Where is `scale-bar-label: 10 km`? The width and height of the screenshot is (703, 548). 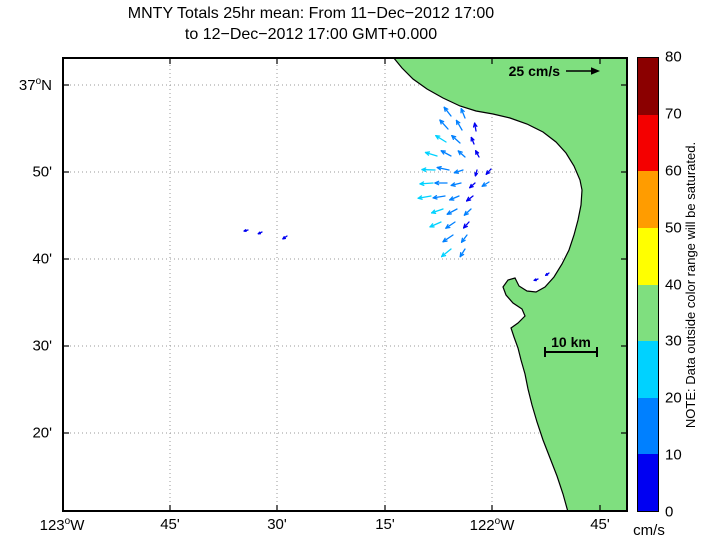
scale-bar-label: 10 km is located at coordinates (571, 342).